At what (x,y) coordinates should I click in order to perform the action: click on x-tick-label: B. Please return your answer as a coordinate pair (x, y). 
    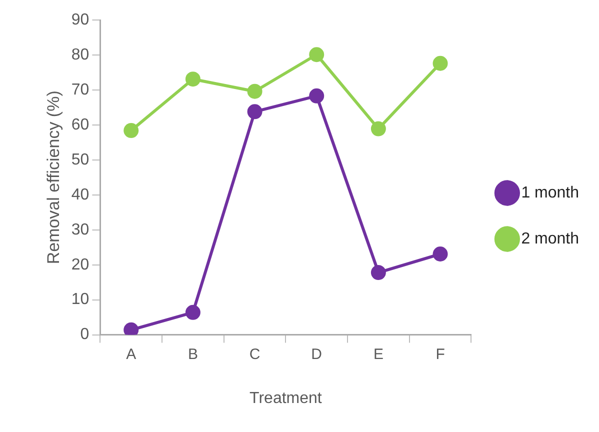
    Looking at the image, I should click on (193, 354).